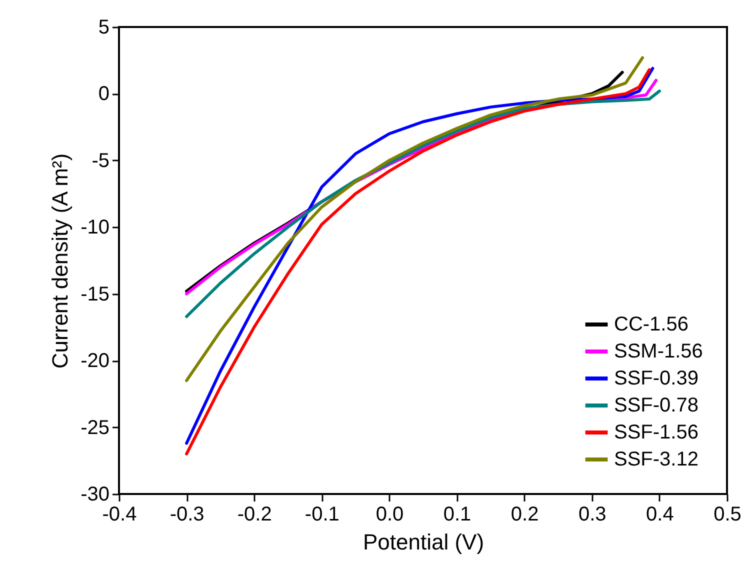  I want to click on legend-label: SSF-1.56, so click(656, 433).